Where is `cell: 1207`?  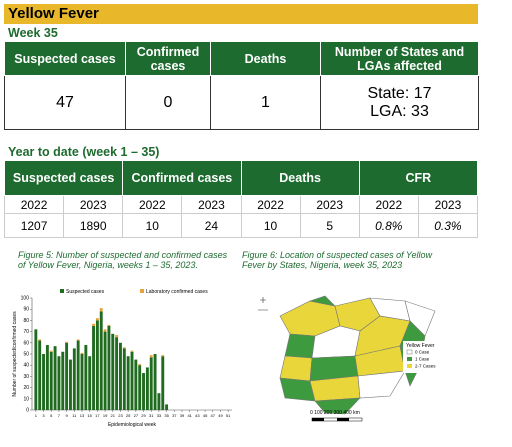 cell: 1207 is located at coordinates (34, 225).